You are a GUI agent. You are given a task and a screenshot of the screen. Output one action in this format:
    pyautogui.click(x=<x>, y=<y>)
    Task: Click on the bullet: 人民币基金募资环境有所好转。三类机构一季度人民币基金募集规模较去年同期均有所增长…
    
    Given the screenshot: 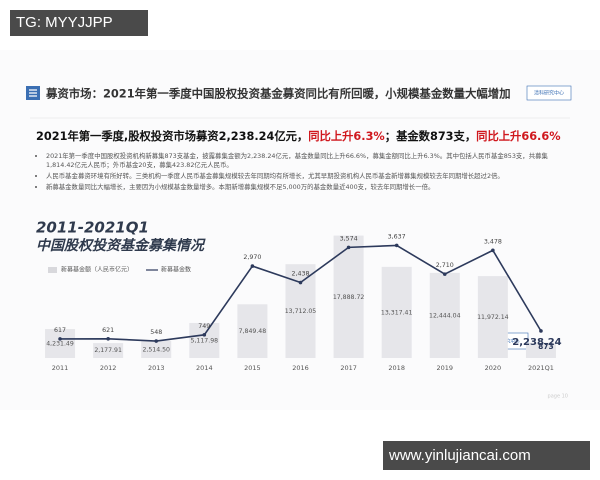 What is the action you would take?
    pyautogui.click(x=308, y=176)
    